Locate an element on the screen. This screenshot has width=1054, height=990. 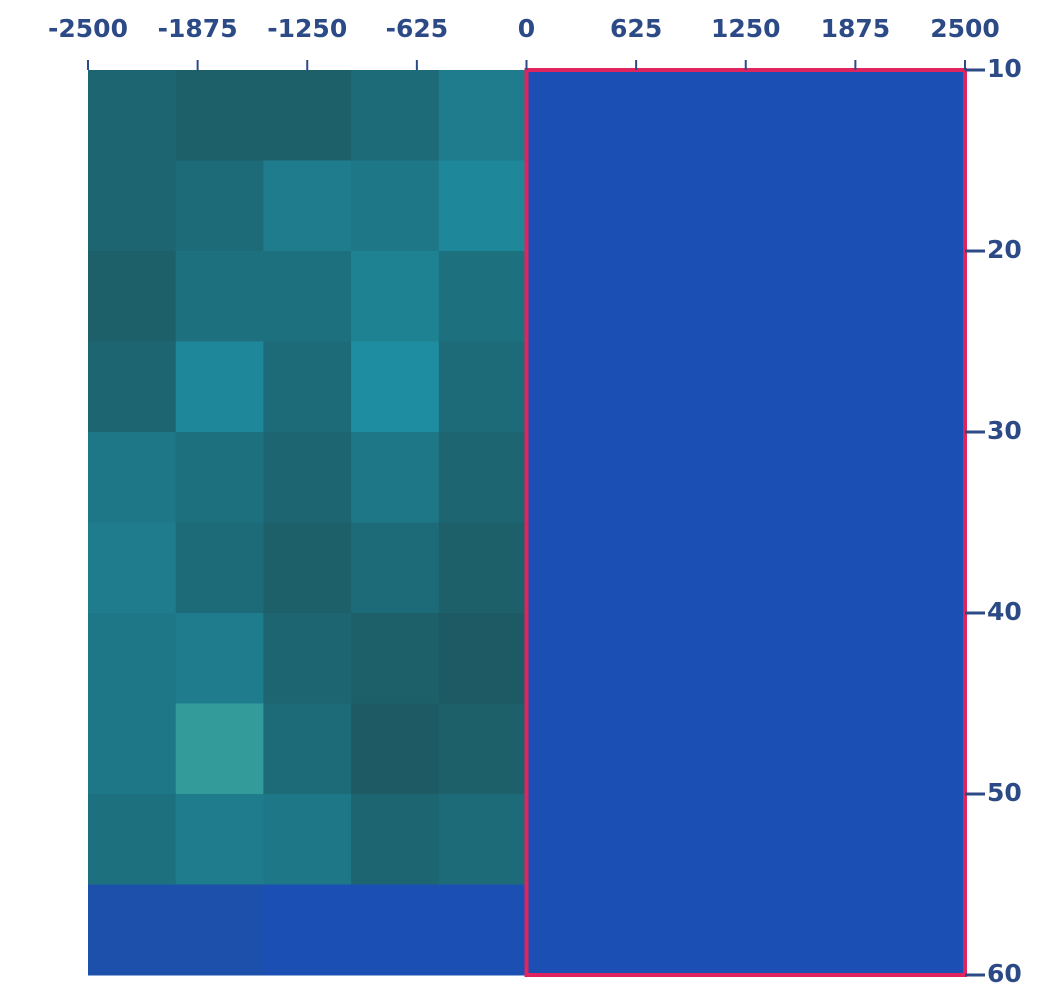
y-tick-label: 40 is located at coordinates (1004, 611).